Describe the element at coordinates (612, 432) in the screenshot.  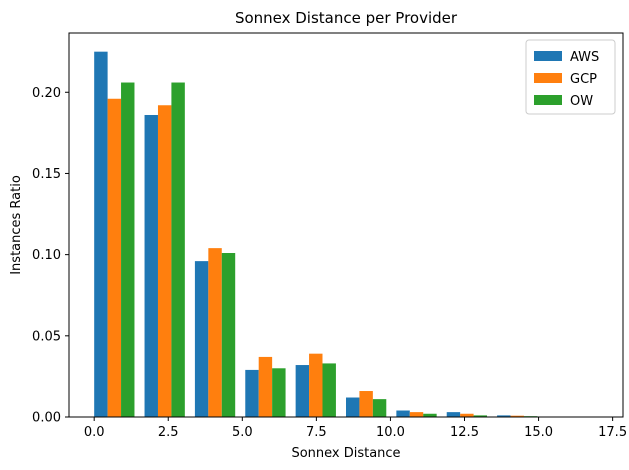
I see `x-tick-label: 17.5` at that location.